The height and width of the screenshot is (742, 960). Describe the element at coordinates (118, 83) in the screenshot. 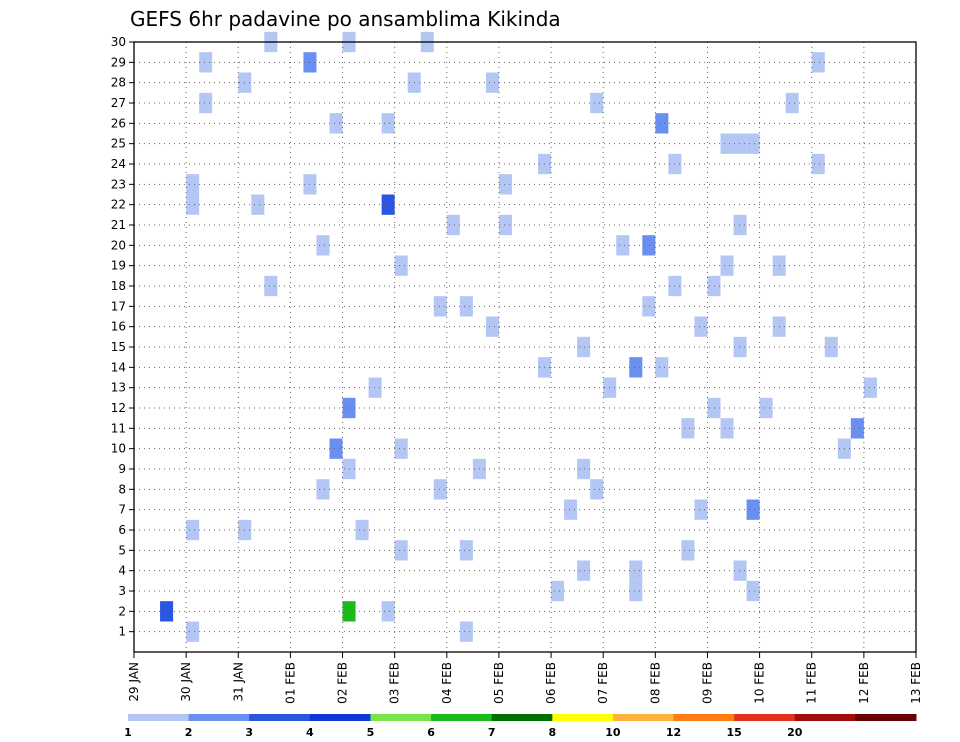

I see `y-tick-label: 28` at that location.